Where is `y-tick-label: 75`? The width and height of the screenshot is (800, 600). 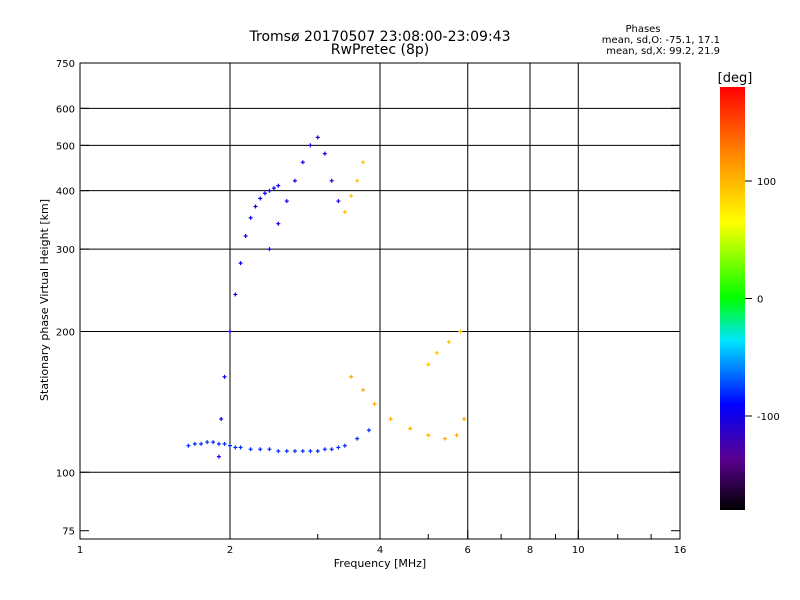
y-tick-label: 75 is located at coordinates (68, 532).